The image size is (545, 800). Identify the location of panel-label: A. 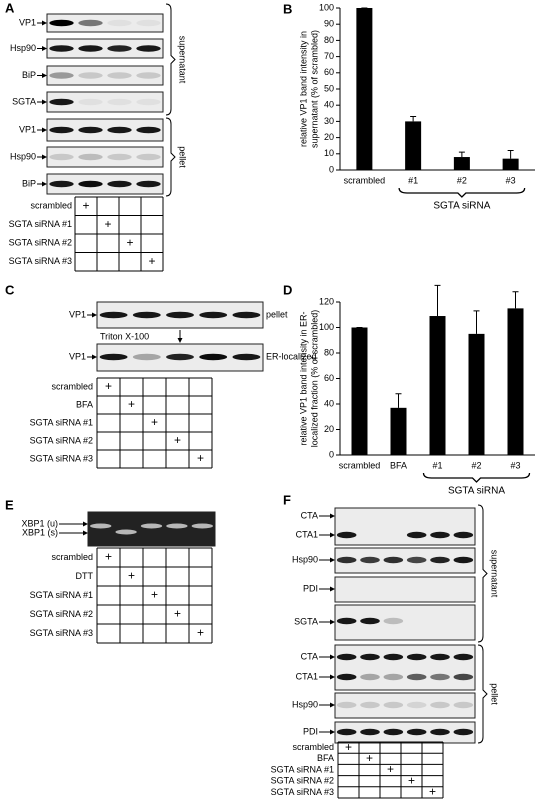
(10, 7).